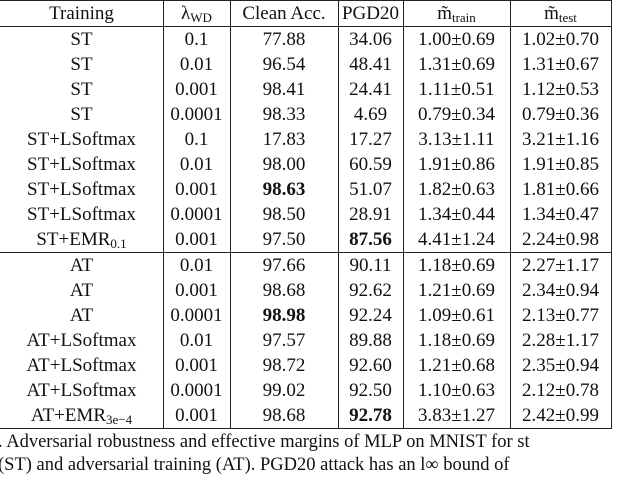  I want to click on cell-text: AT, so click(81, 290).